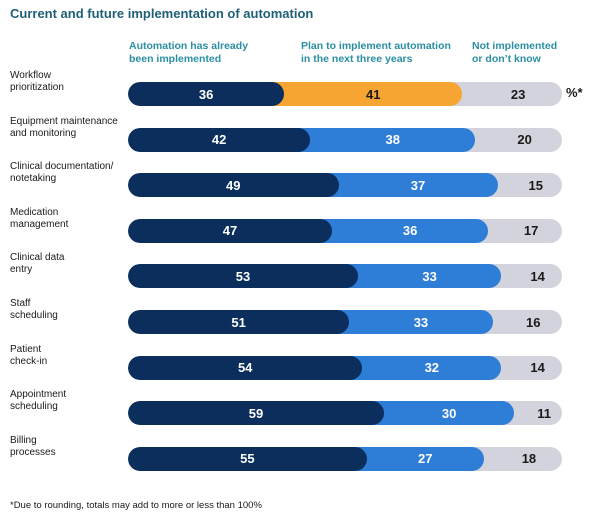 Image resolution: width=594 pixels, height=522 pixels. What do you see at coordinates (29, 361) in the screenshot?
I see `category-label-line: check-in` at bounding box center [29, 361].